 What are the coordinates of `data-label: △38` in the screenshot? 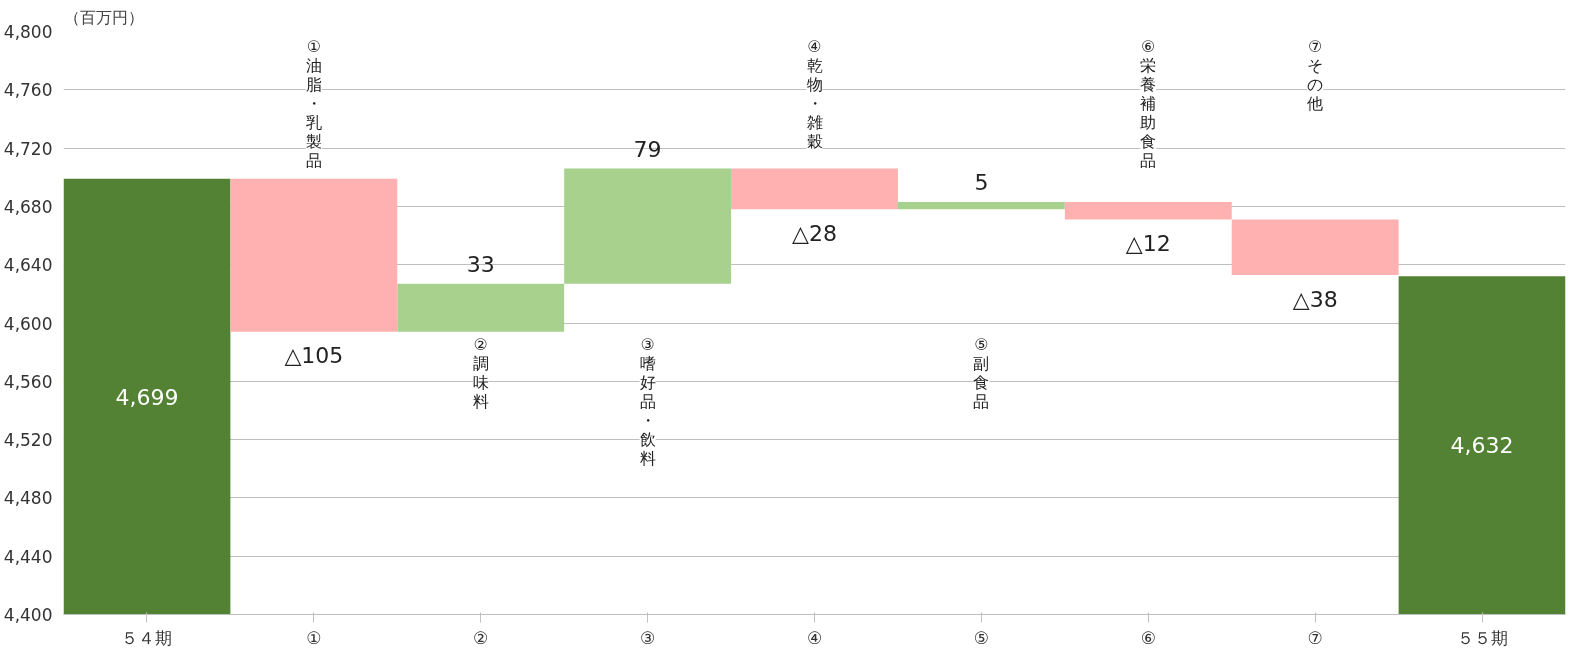 It's located at (1315, 299).